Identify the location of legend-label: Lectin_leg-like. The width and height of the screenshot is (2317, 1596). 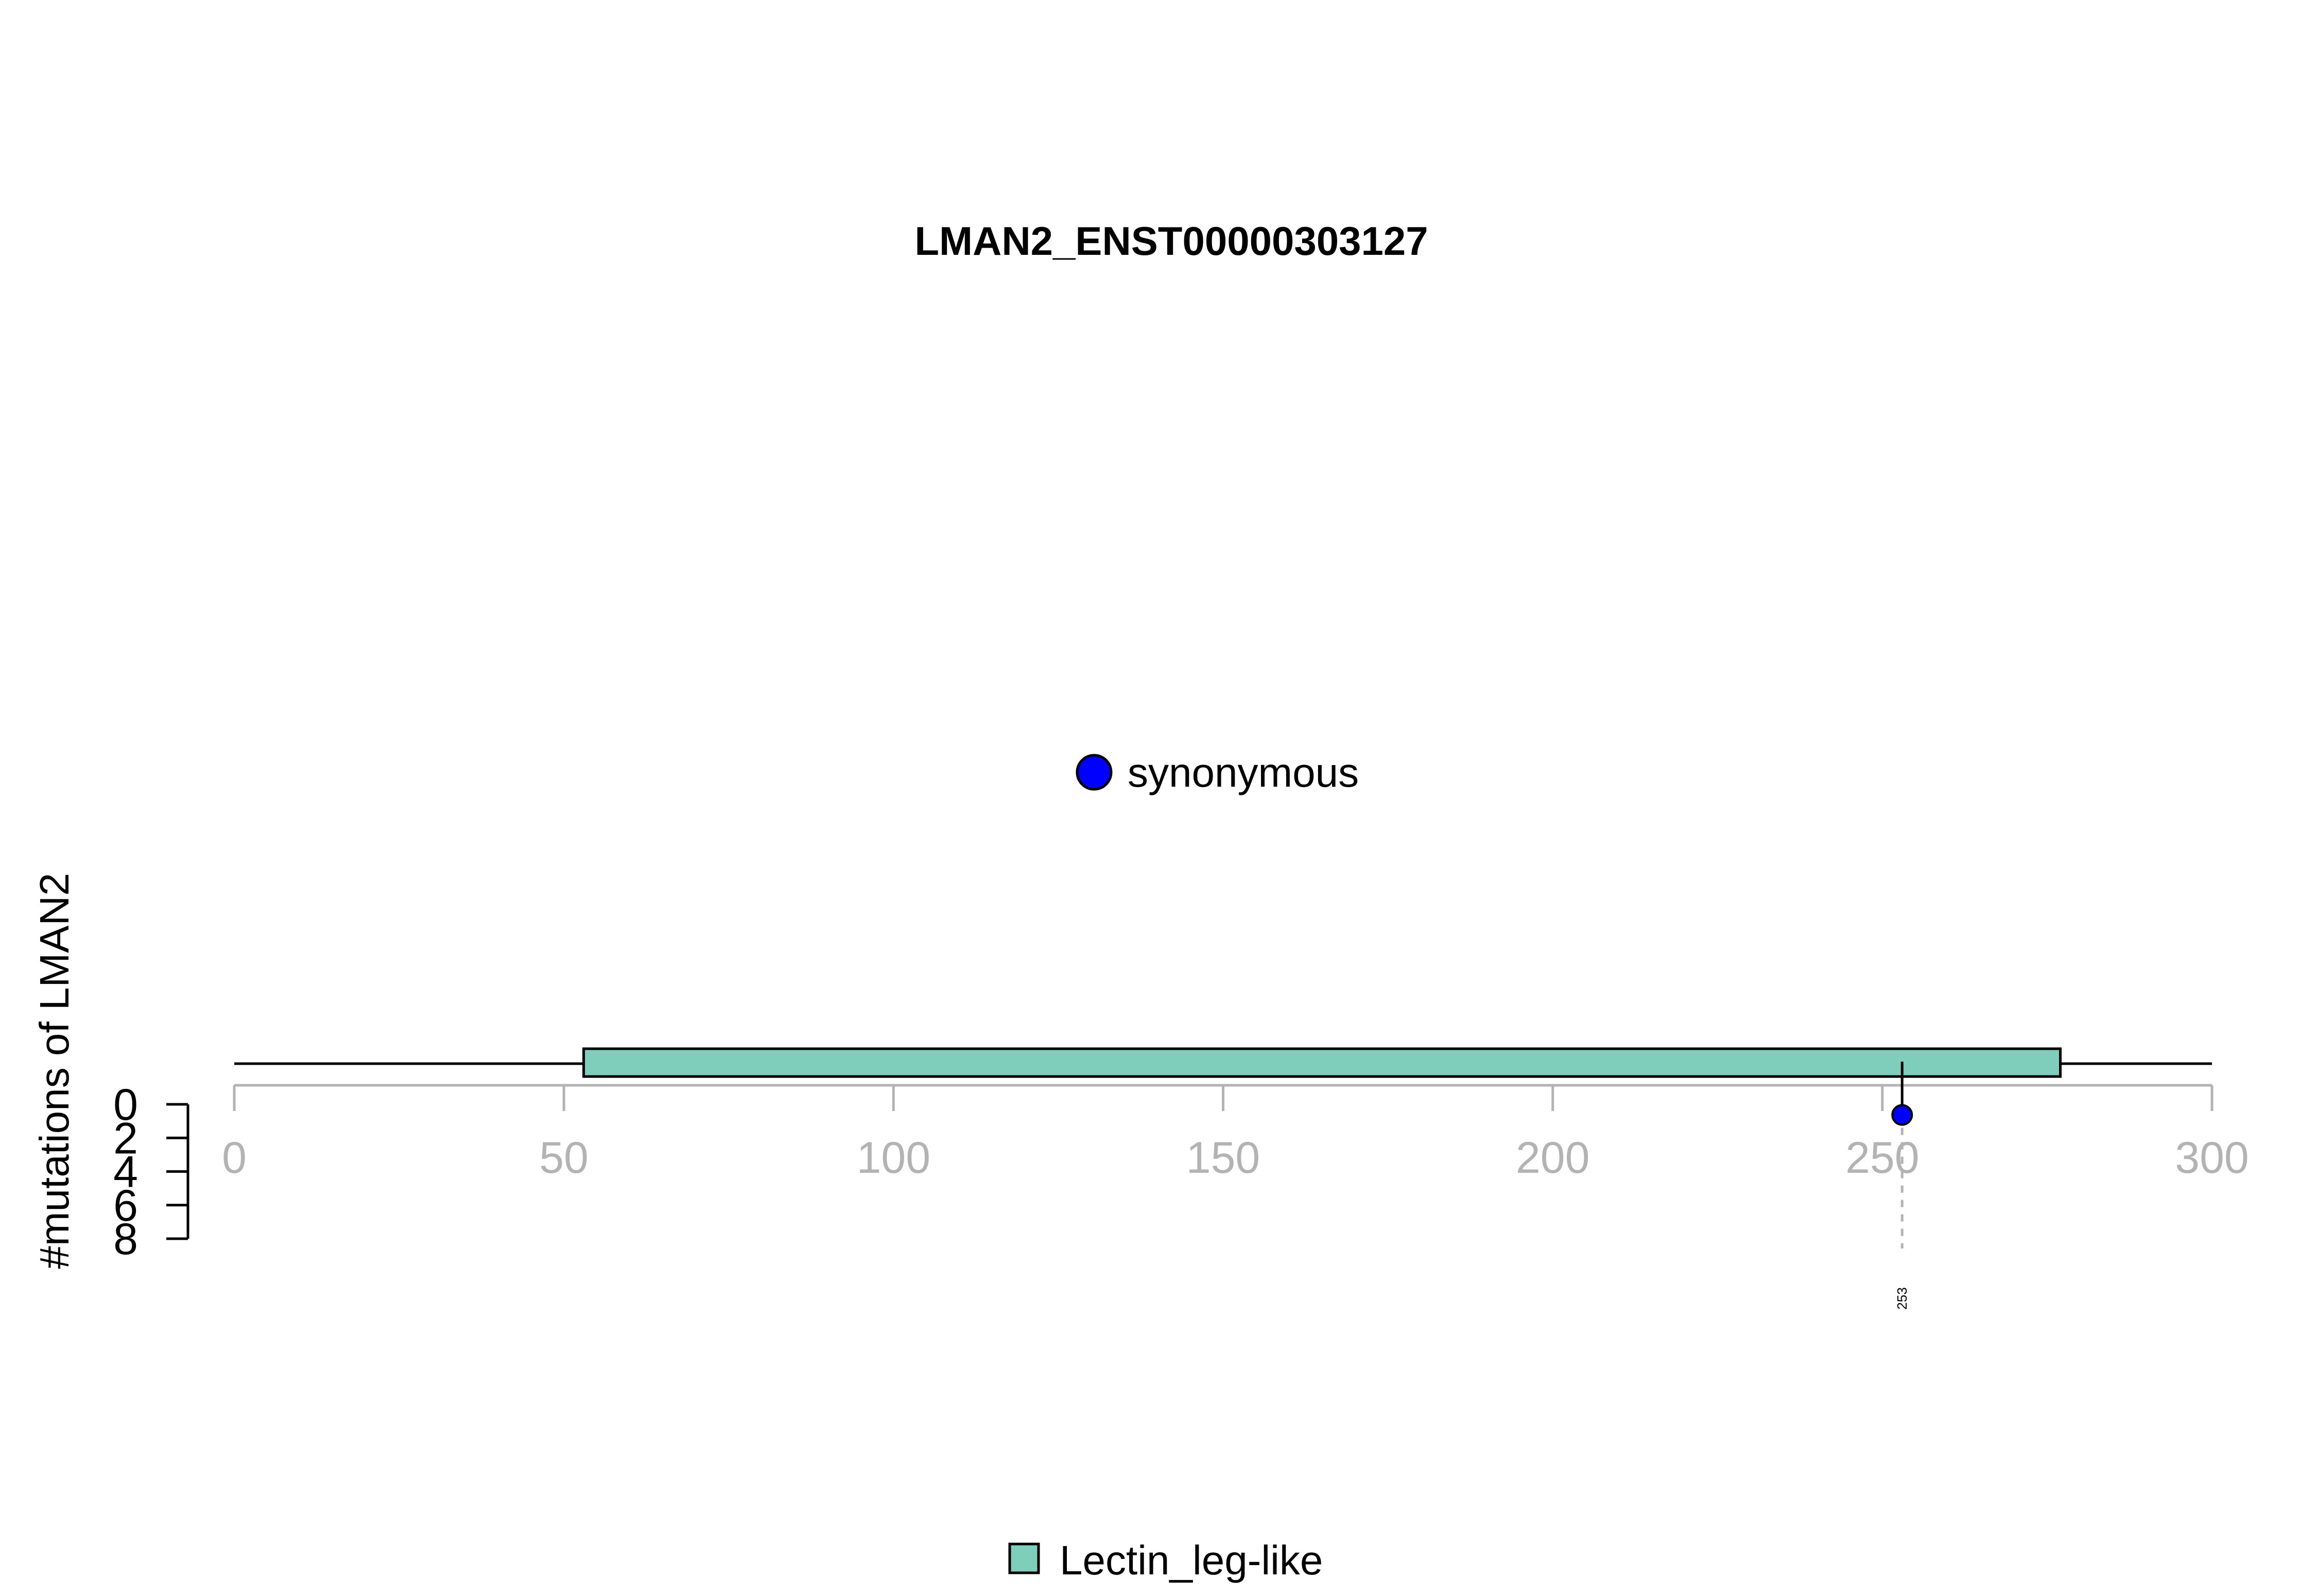
(1191, 1560).